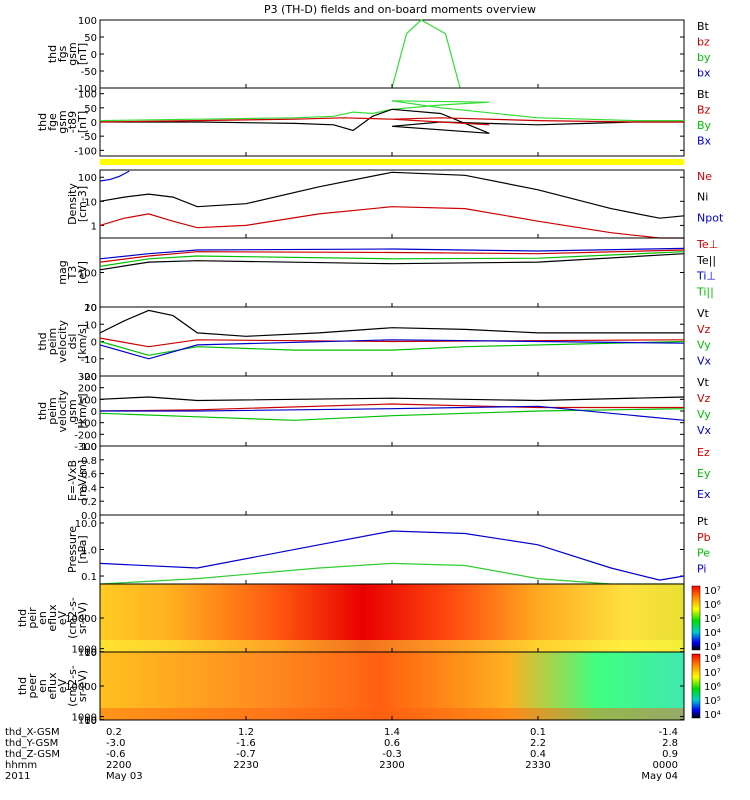  I want to click on date-end: May 04, so click(659, 776).